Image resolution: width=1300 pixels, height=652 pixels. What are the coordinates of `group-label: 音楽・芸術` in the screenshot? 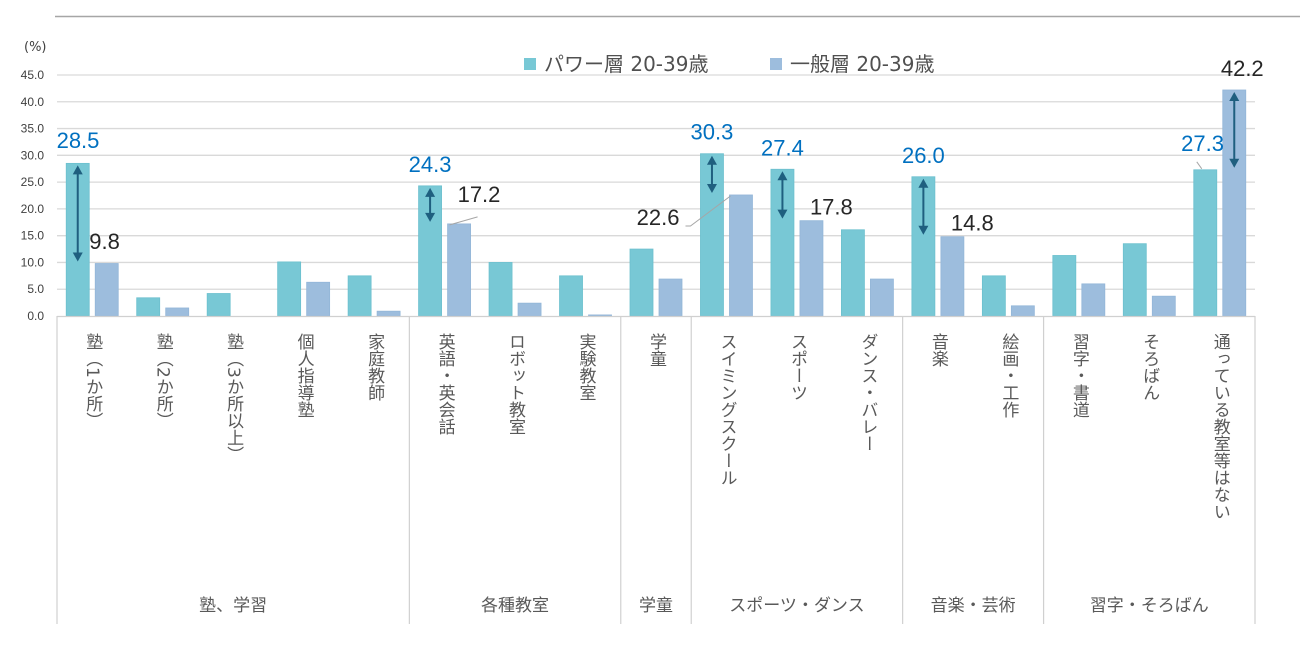 It's located at (973, 606).